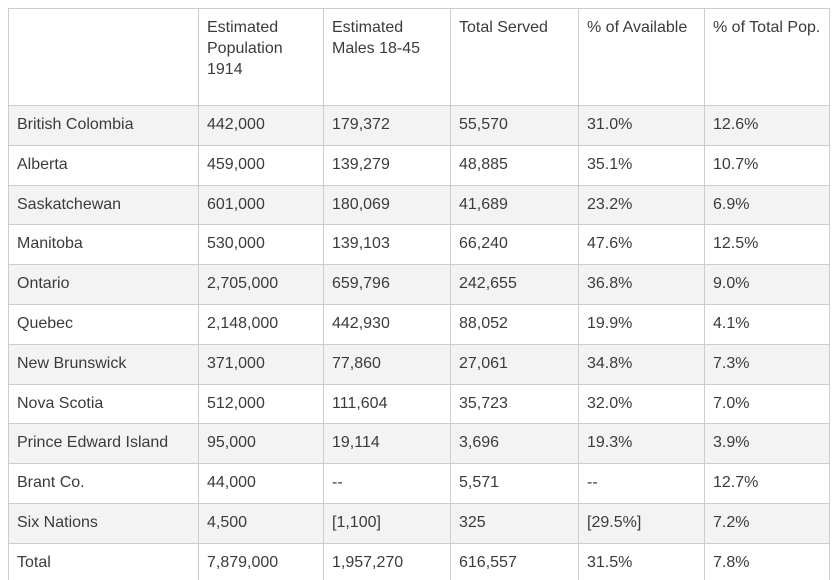 This screenshot has width=840, height=580. What do you see at coordinates (514, 561) in the screenshot?
I see `data-cell: 616,557` at bounding box center [514, 561].